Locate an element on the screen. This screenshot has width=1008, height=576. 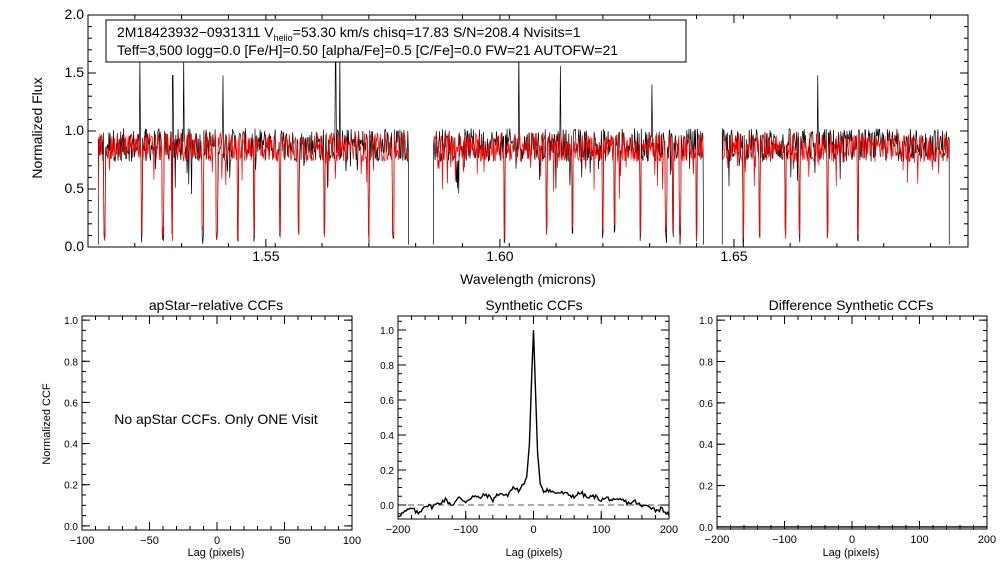
spectrum-ytick-label: 0.5 is located at coordinates (75, 188).